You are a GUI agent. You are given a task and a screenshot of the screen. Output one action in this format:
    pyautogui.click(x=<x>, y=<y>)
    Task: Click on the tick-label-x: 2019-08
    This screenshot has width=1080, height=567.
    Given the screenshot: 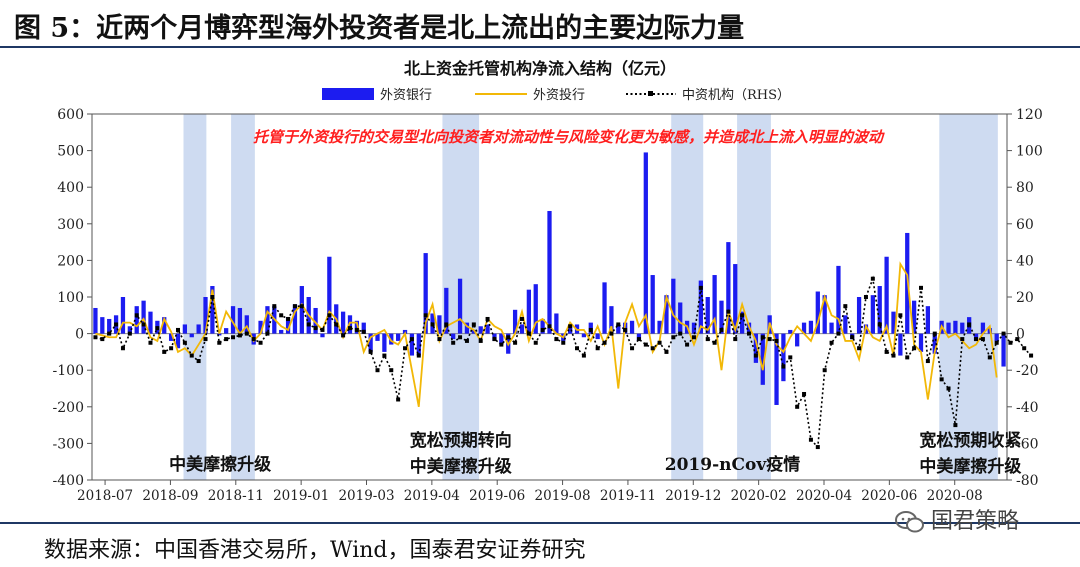 What is the action you would take?
    pyautogui.click(x=563, y=496)
    